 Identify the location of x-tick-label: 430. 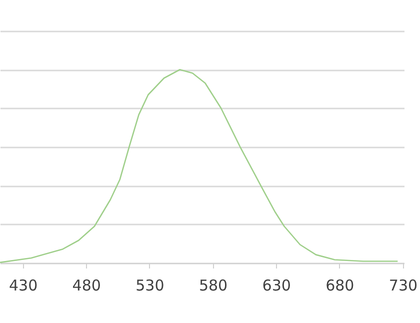
(23, 285).